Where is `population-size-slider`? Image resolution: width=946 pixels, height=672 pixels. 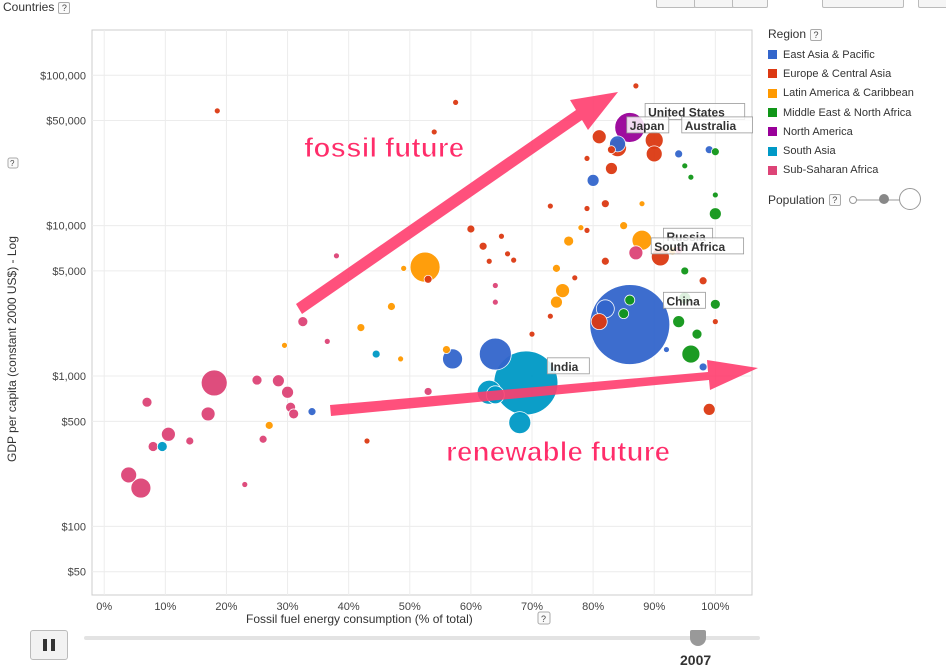
population-size-slider is located at coordinates (888, 200).